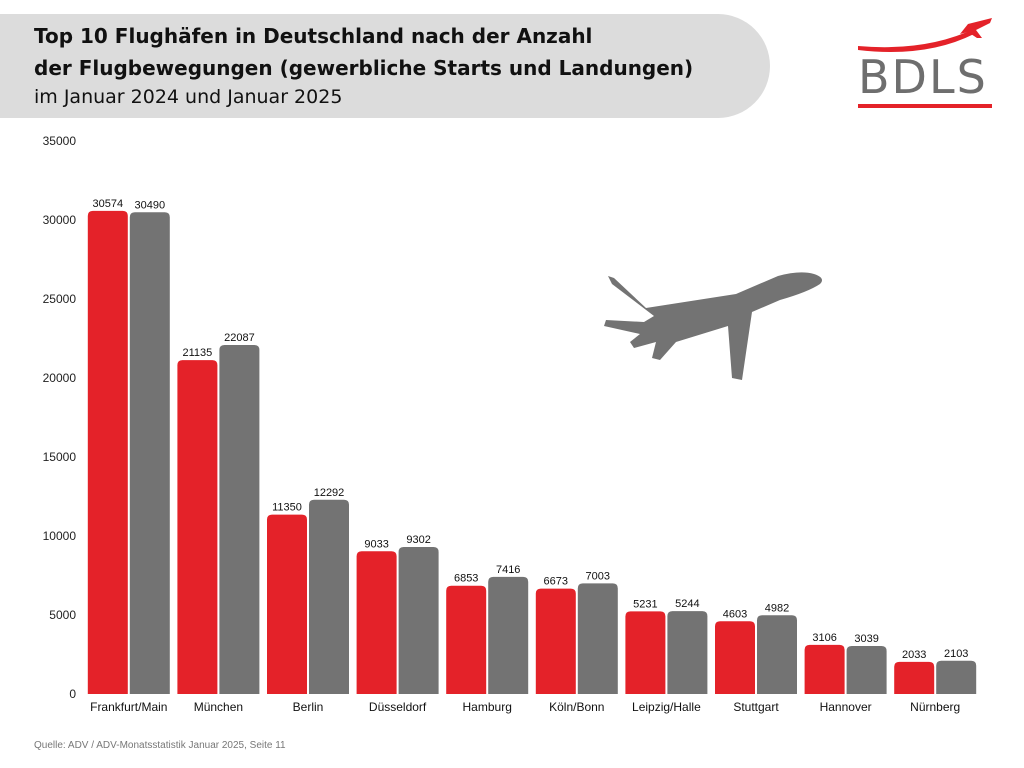  What do you see at coordinates (128, 707) in the screenshot?
I see `x-tick-label: Frankfurt/Main` at bounding box center [128, 707].